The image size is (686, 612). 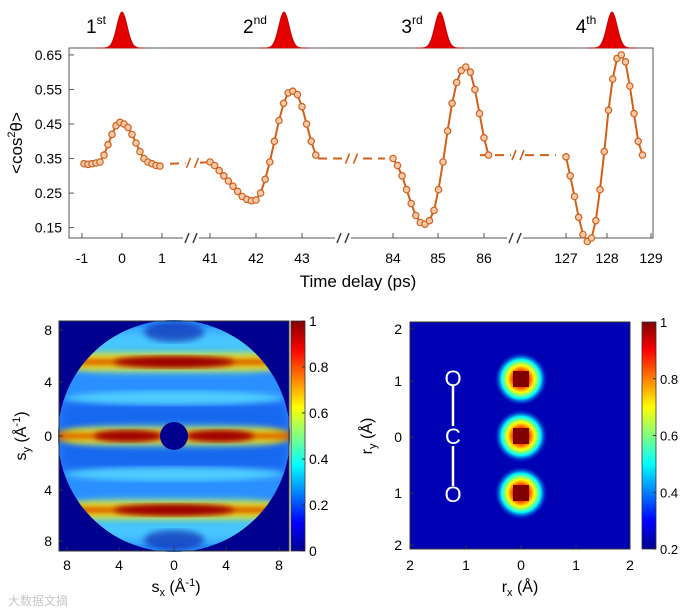 What do you see at coordinates (175, 588) in the screenshot?
I see `sx-axis-label: sx (Å-1)` at bounding box center [175, 588].